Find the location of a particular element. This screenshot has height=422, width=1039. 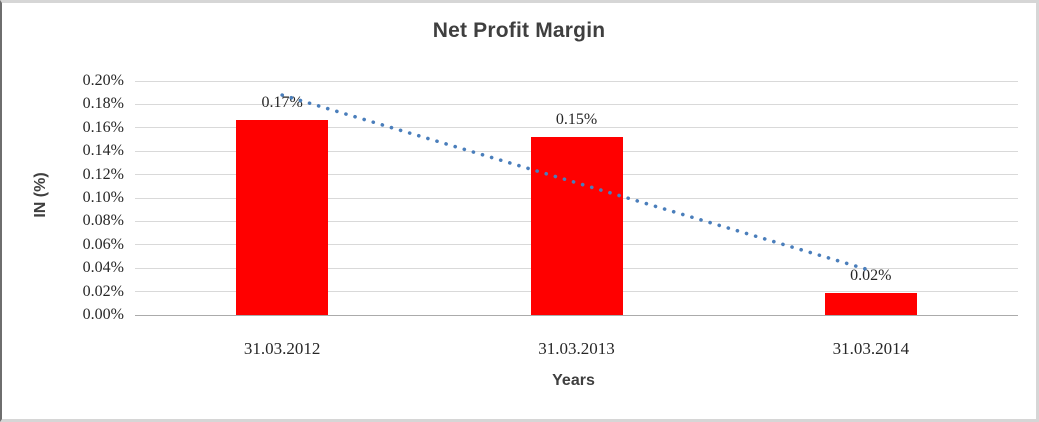

bar-data-label: 0.17% is located at coordinates (282, 102).